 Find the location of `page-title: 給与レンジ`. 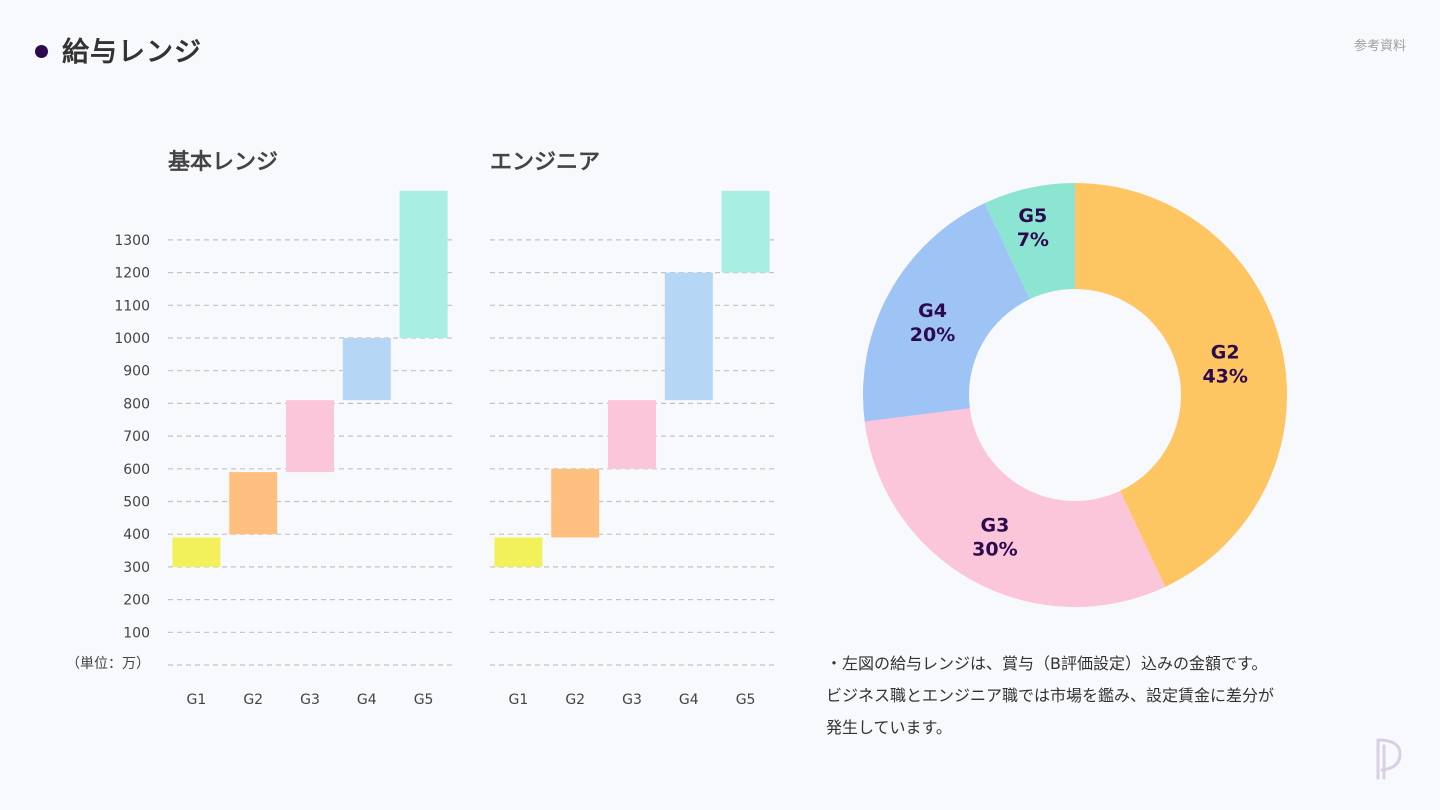

page-title: 給与レンジ is located at coordinates (132, 52).